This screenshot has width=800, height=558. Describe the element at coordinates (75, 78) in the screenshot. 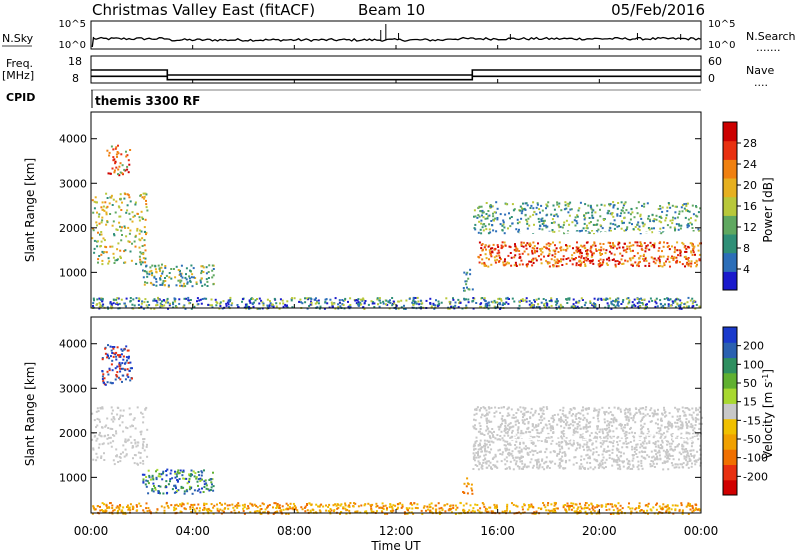

I see `freq-tick-bottom: 8` at that location.